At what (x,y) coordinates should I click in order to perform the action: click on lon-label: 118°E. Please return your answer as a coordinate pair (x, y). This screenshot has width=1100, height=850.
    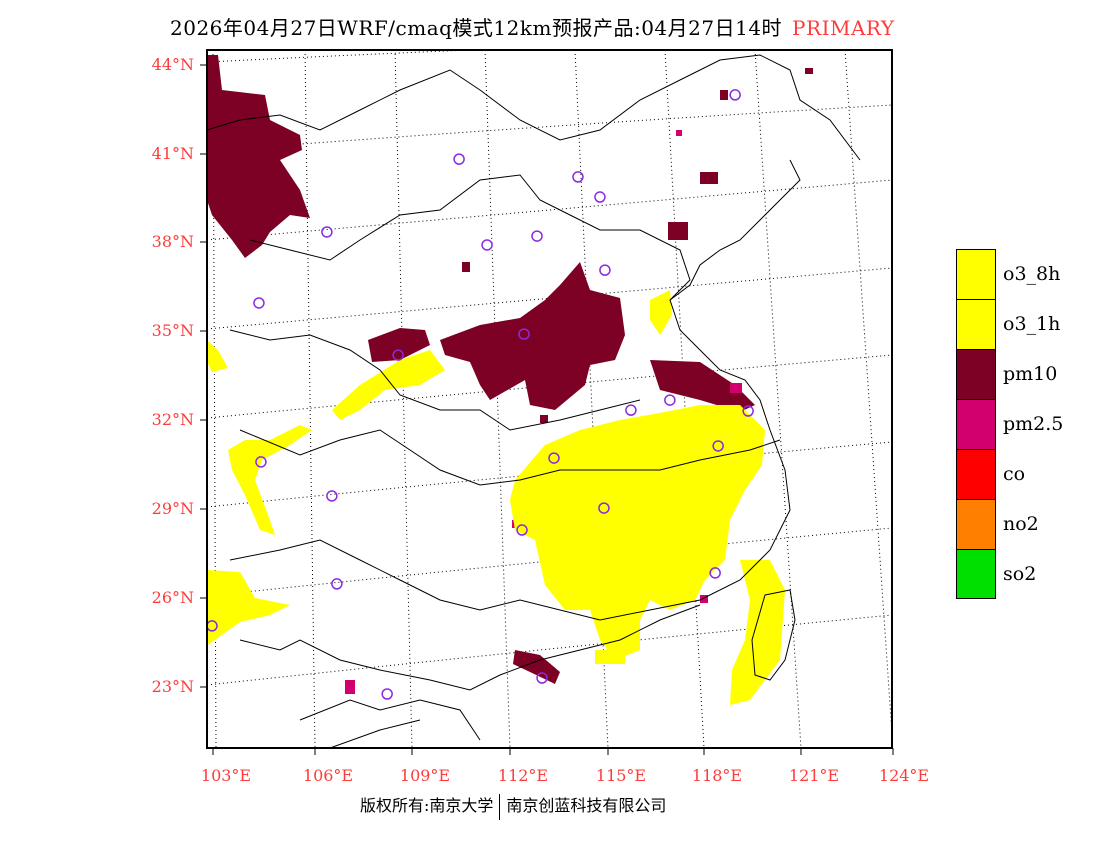
    Looking at the image, I should click on (717, 775).